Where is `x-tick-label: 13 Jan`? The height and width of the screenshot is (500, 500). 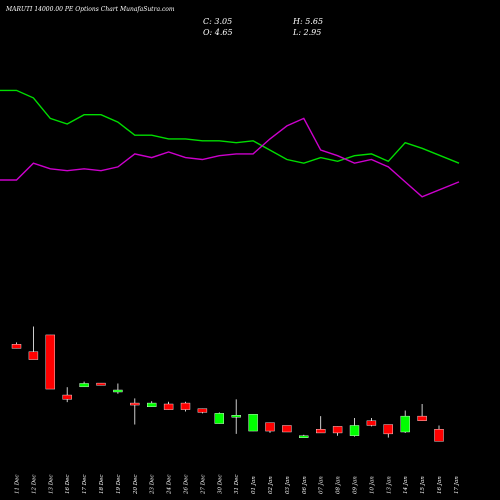
x-tick-label: 13 Jan is located at coordinates (389, 485).